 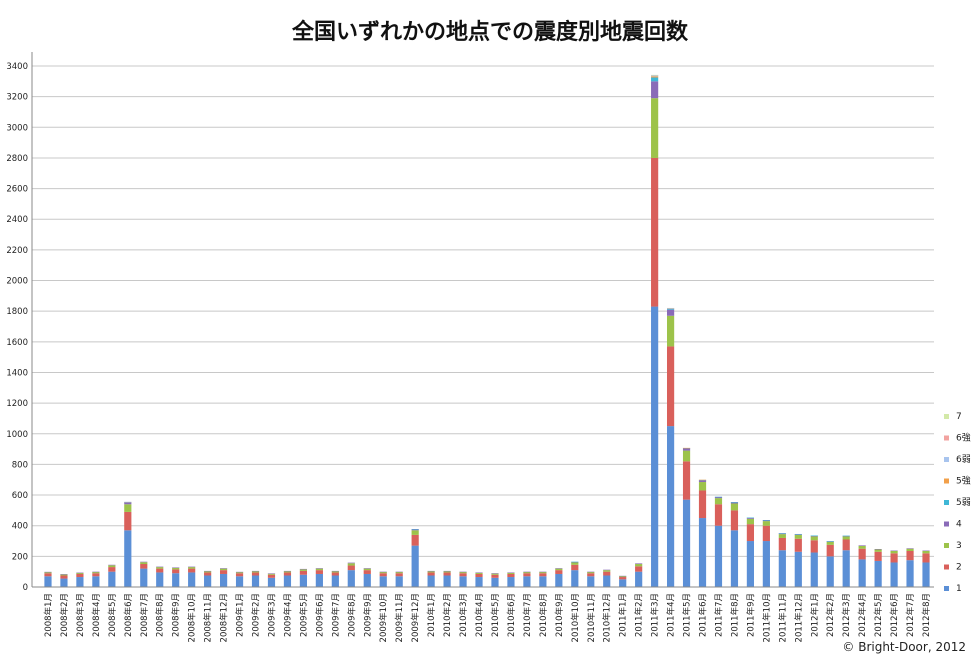 What do you see at coordinates (623, 615) in the screenshot?
I see `x-tick-label: 2011年1月` at bounding box center [623, 615].